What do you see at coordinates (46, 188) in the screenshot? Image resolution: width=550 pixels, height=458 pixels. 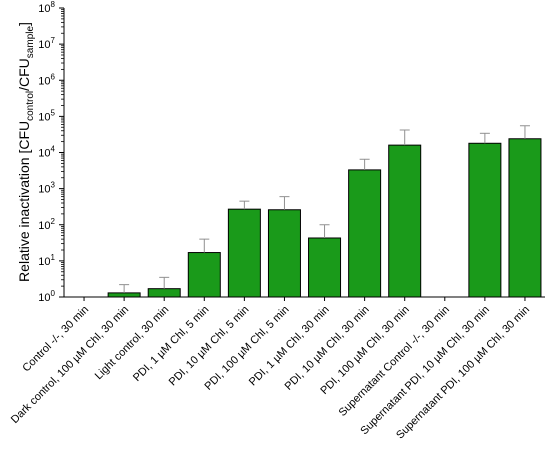 I see `y-tick-label: 10³` at bounding box center [46, 188].